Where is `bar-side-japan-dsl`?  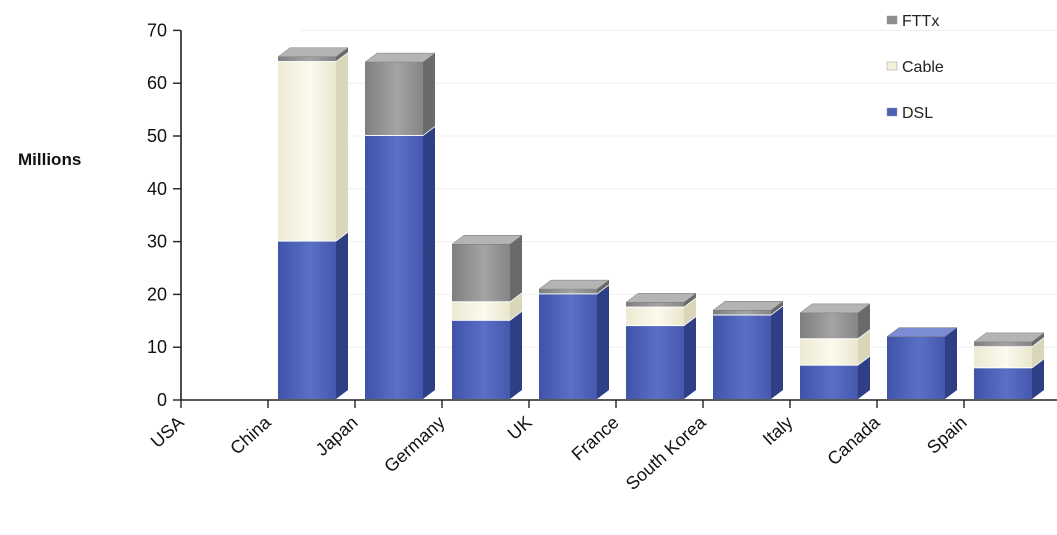
bar-side-japan-dsl is located at coordinates (429, 263).